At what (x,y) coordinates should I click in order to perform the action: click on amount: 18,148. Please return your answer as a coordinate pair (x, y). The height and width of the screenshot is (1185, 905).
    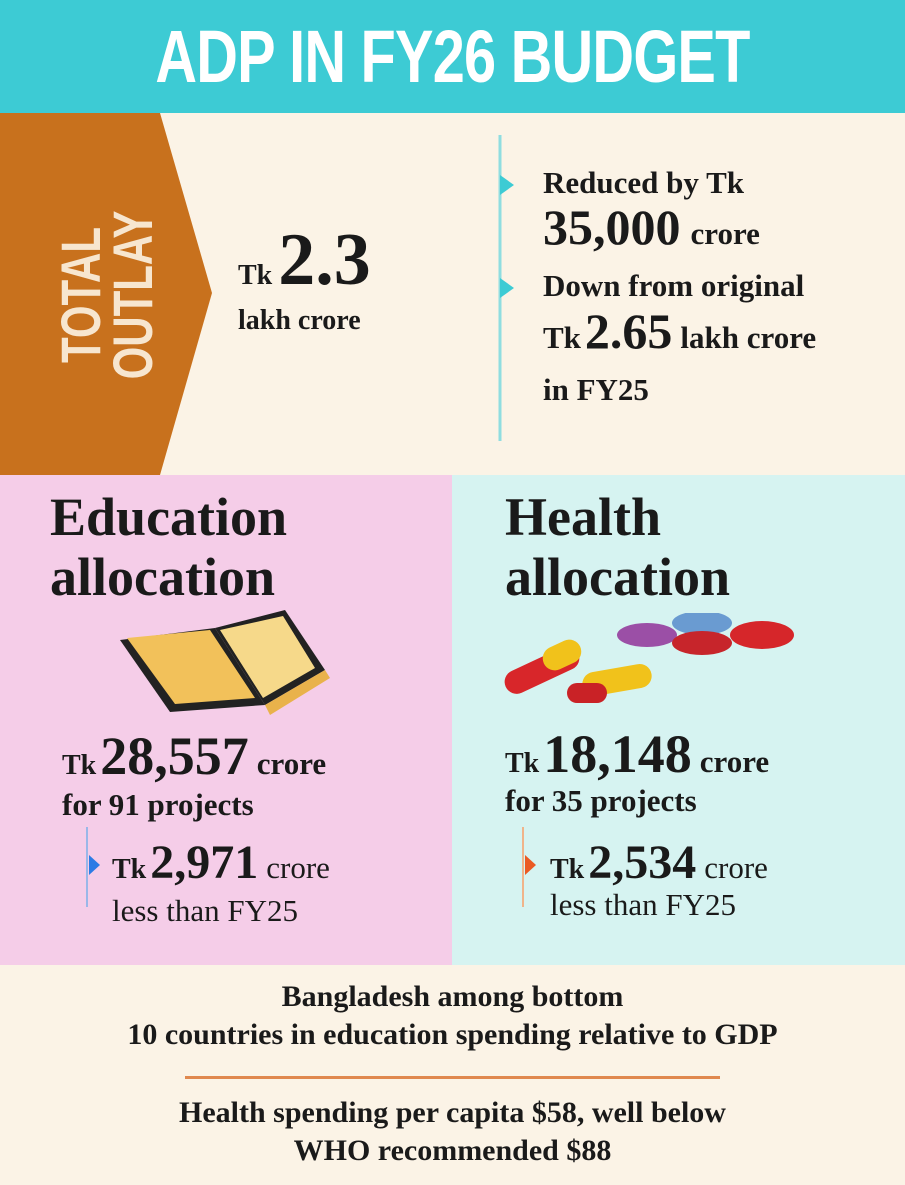
    Looking at the image, I should click on (617, 754).